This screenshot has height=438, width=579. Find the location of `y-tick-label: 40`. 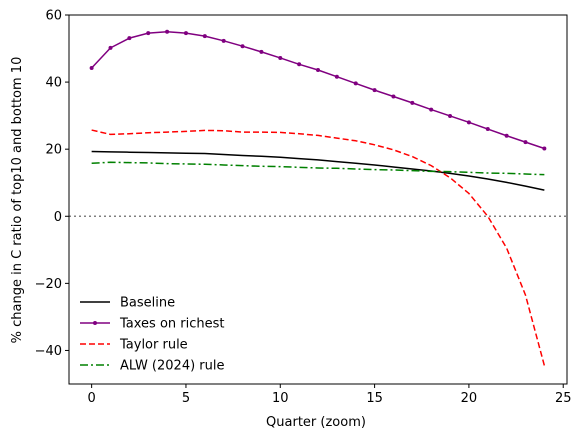

y-tick-label: 40 is located at coordinates (53, 83).